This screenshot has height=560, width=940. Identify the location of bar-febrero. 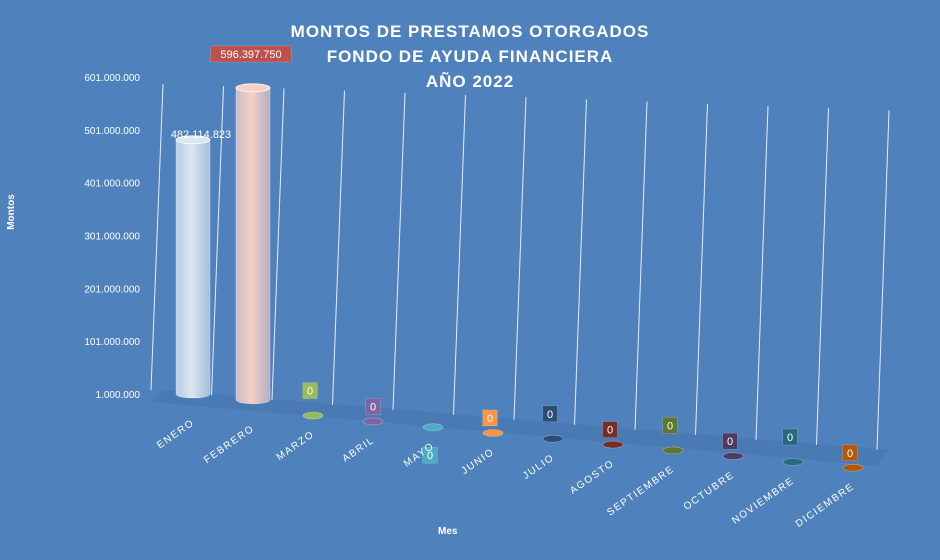
(253, 246).